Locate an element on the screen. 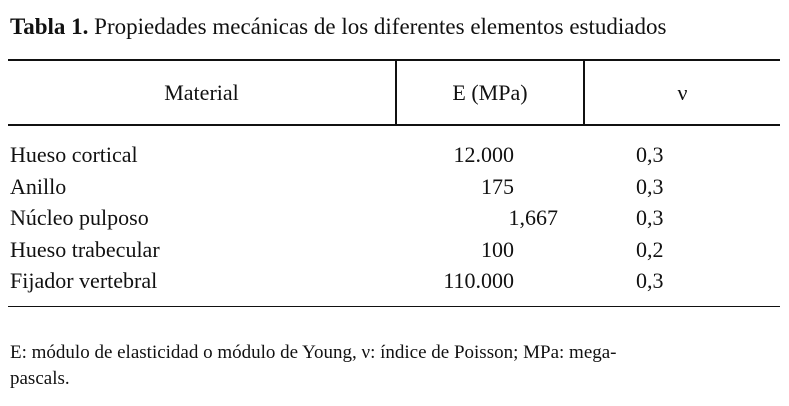 The image size is (789, 406). cell-material: Hueso cortical is located at coordinates (74, 154).